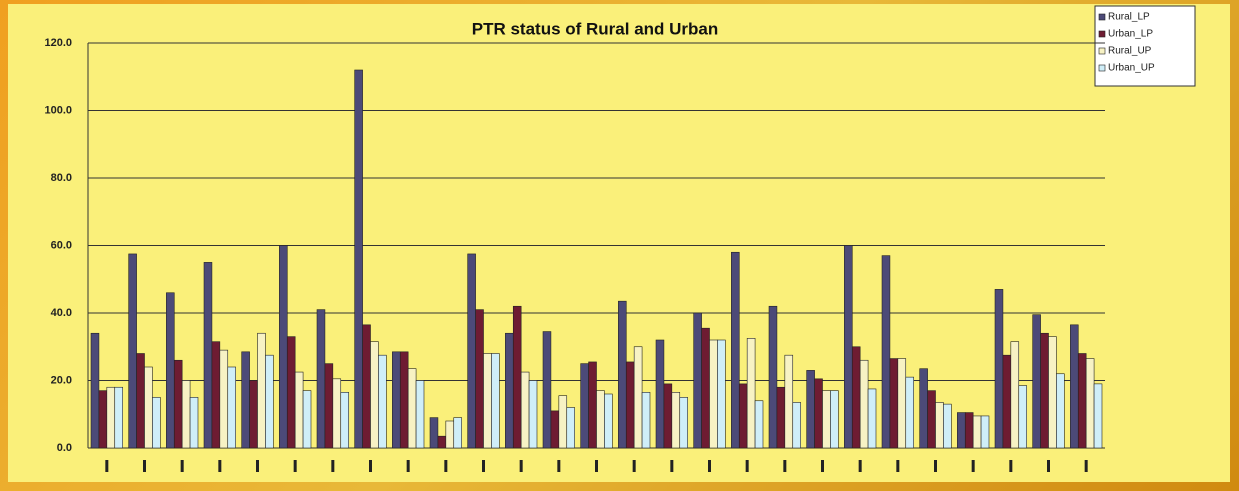  Describe the element at coordinates (61, 313) in the screenshot. I see `y-tick-label: 40.0` at that location.